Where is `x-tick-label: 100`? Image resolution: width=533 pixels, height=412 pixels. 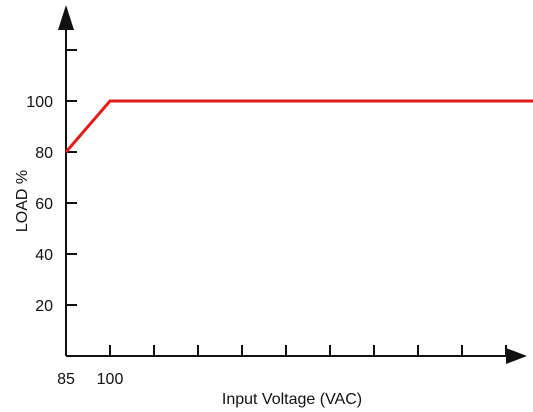
x-tick-label: 100 is located at coordinates (110, 379).